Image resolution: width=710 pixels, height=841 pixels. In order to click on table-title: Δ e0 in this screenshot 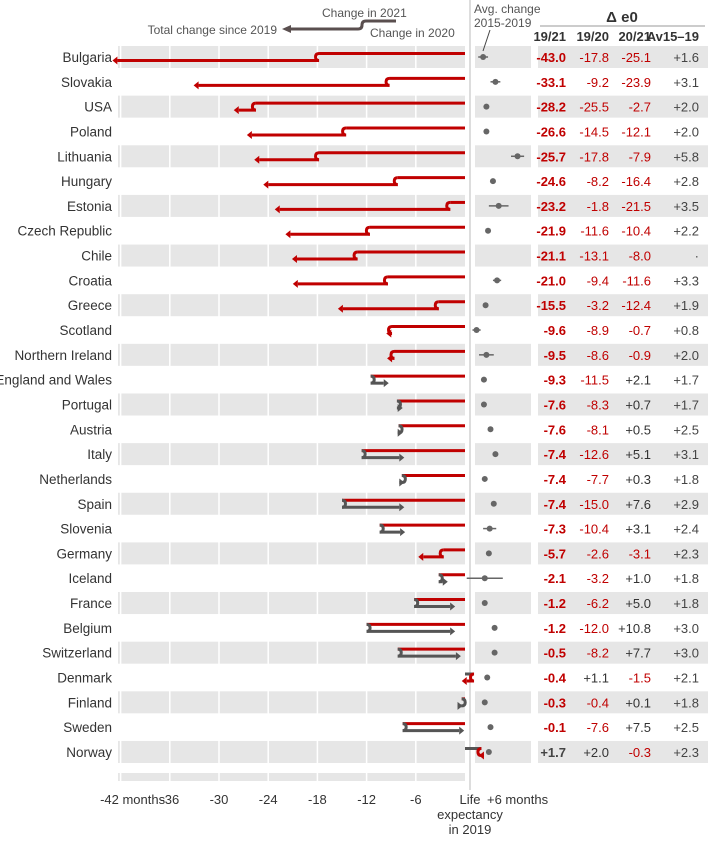, I will do `click(622, 17)`.